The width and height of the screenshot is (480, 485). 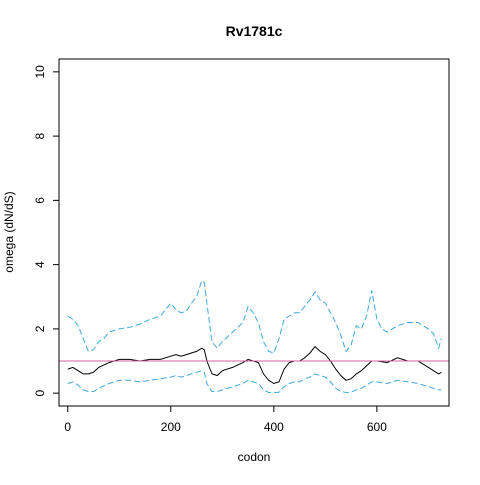 I want to click on x-tick-label-400: 400, so click(x=274, y=427).